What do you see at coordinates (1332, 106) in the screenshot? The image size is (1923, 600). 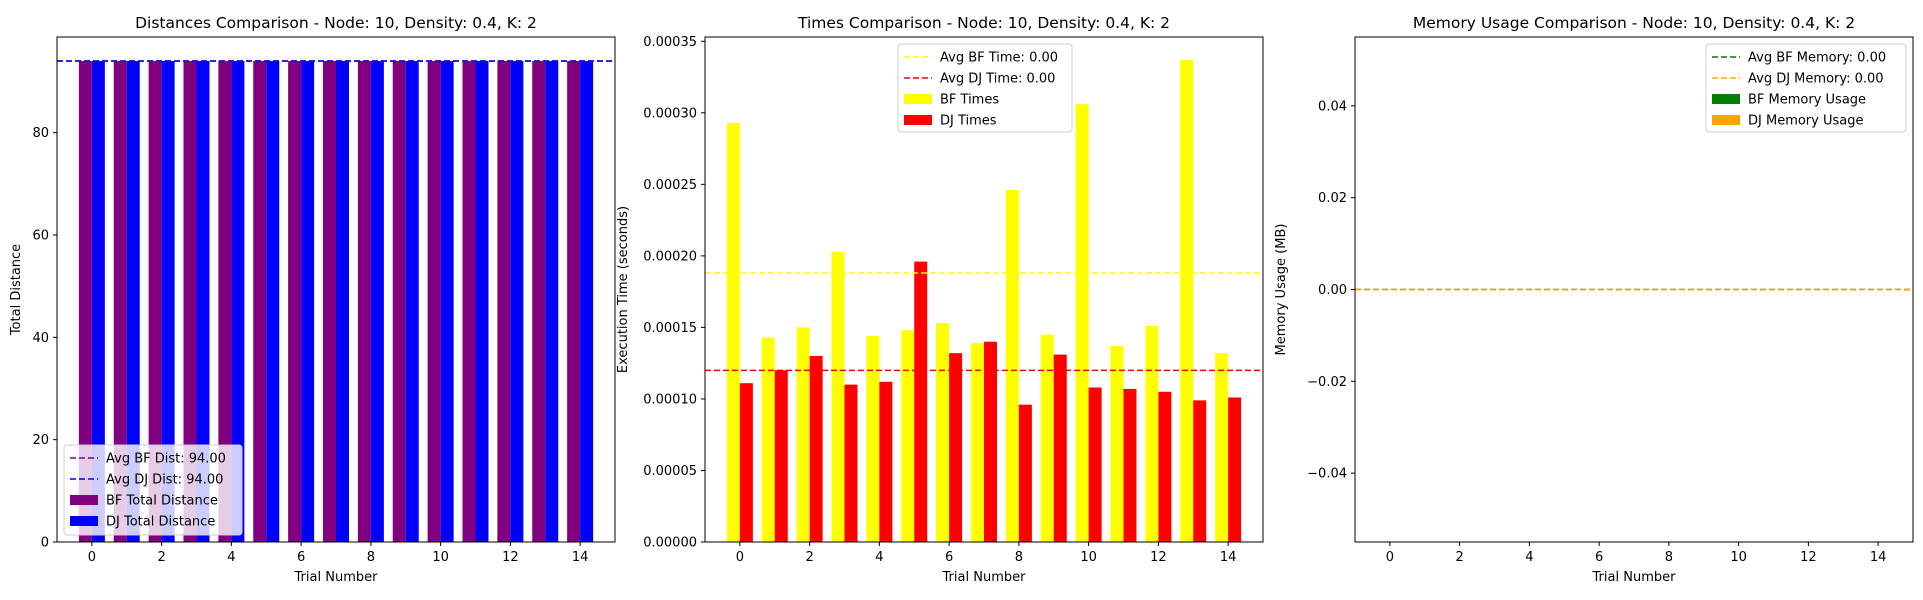 I see `y-tick-label: 0.04` at bounding box center [1332, 106].